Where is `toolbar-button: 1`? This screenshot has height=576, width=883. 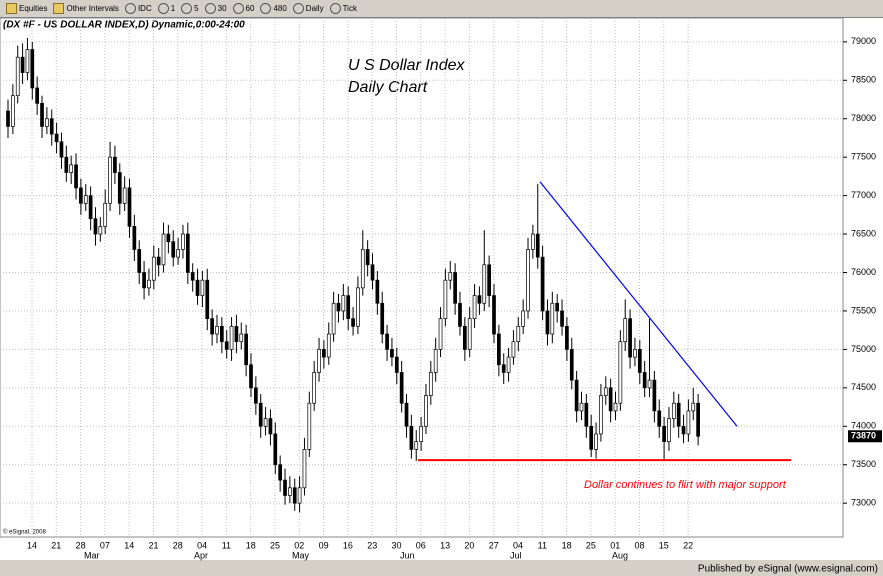
toolbar-button: 1 is located at coordinates (166, 8).